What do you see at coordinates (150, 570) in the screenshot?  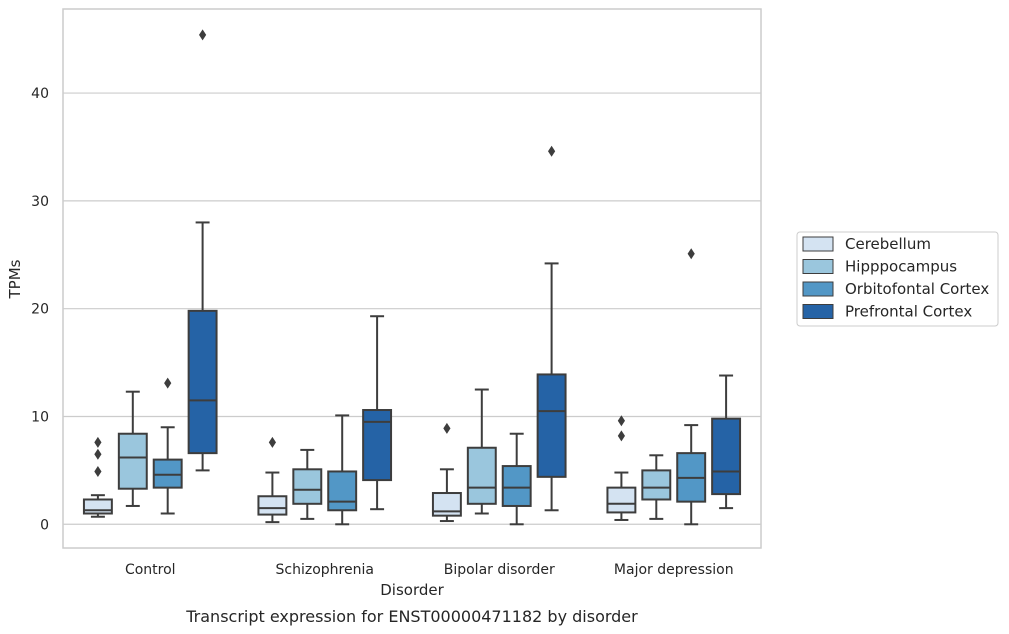 I see `x-tick-label: Control` at bounding box center [150, 570].